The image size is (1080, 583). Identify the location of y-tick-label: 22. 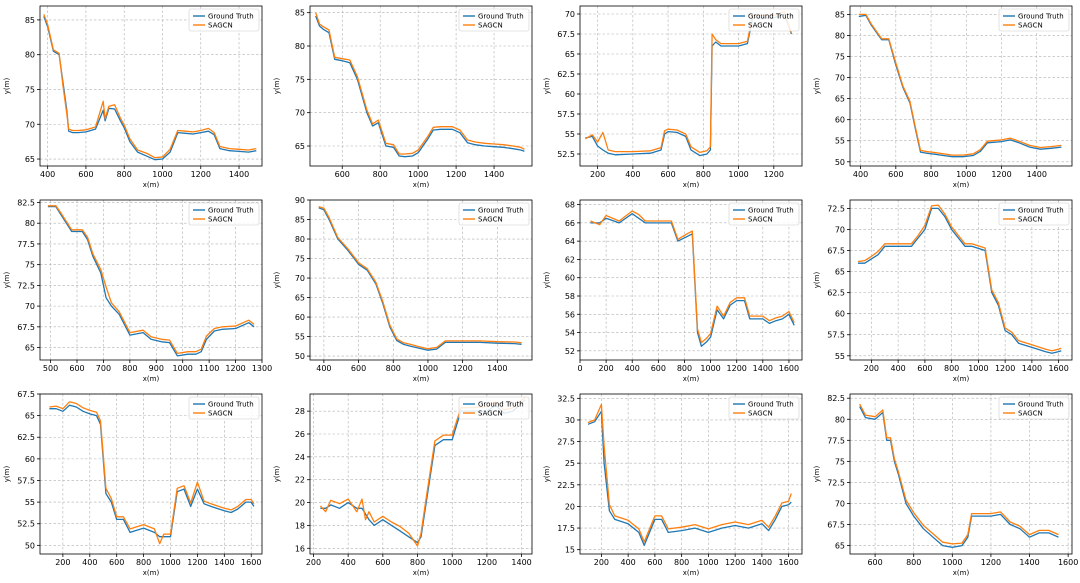
(300, 480).